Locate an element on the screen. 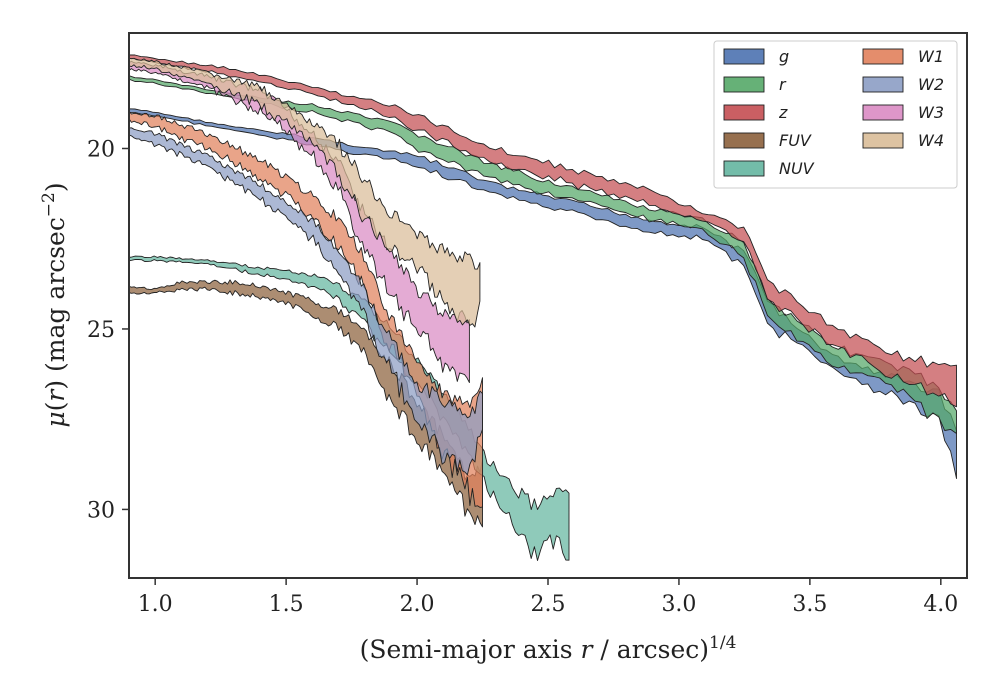 The height and width of the screenshot is (700, 1000). y-axis-label-mid: ) (mag arcsec is located at coordinates (55, 303).